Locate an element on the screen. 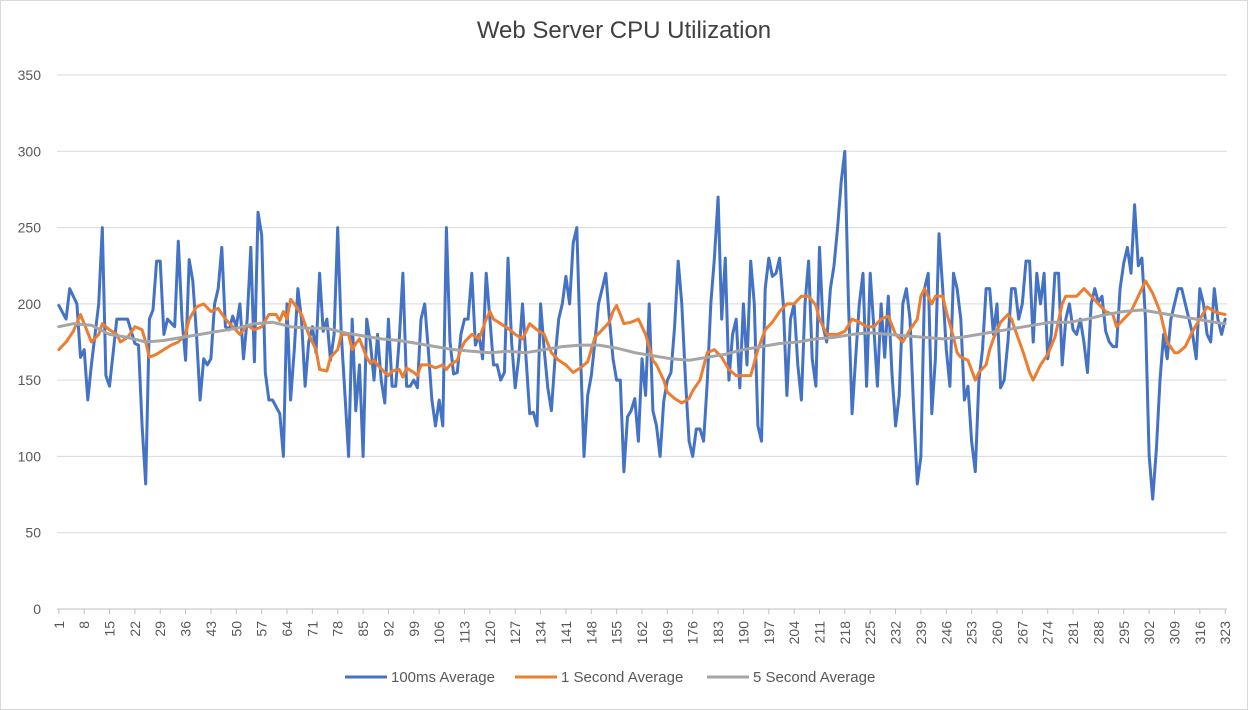 The height and width of the screenshot is (710, 1248). x-tick-label: 232 is located at coordinates (896, 633).